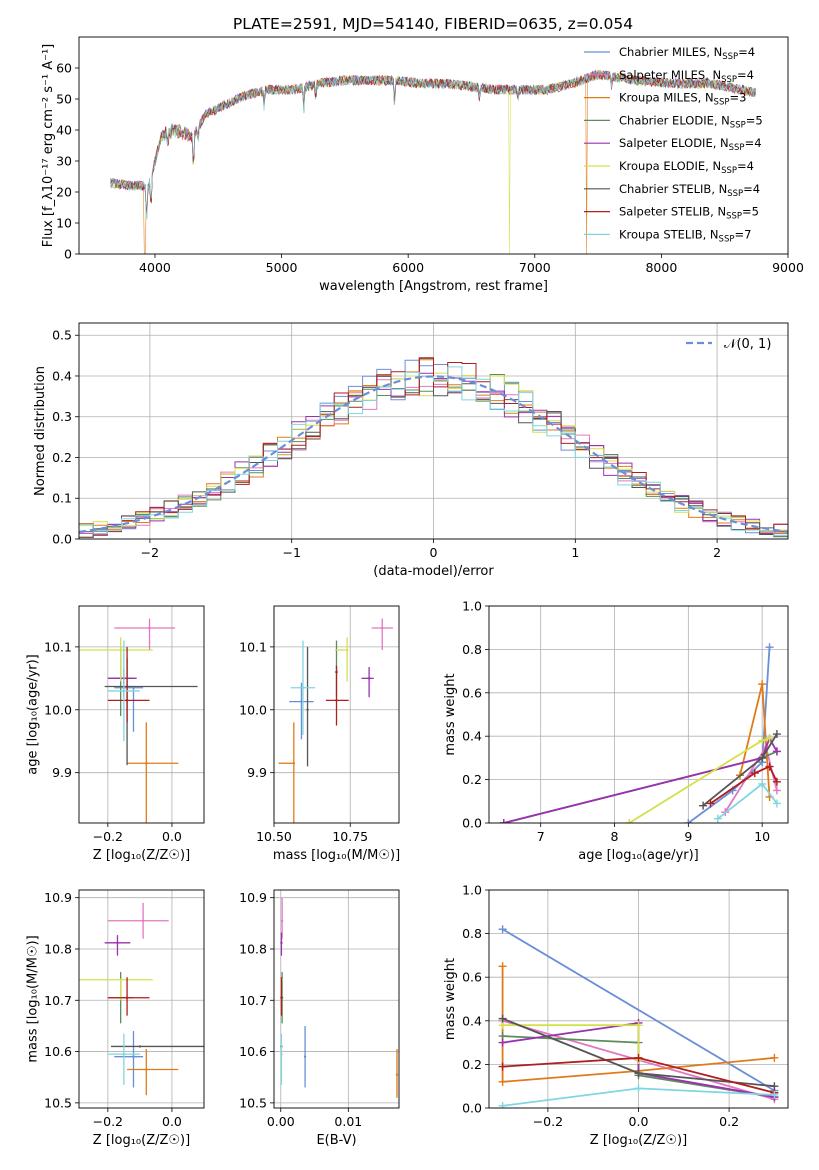  I want to click on legend-label-text: Chabrier STELIB, N, so click(673, 189).